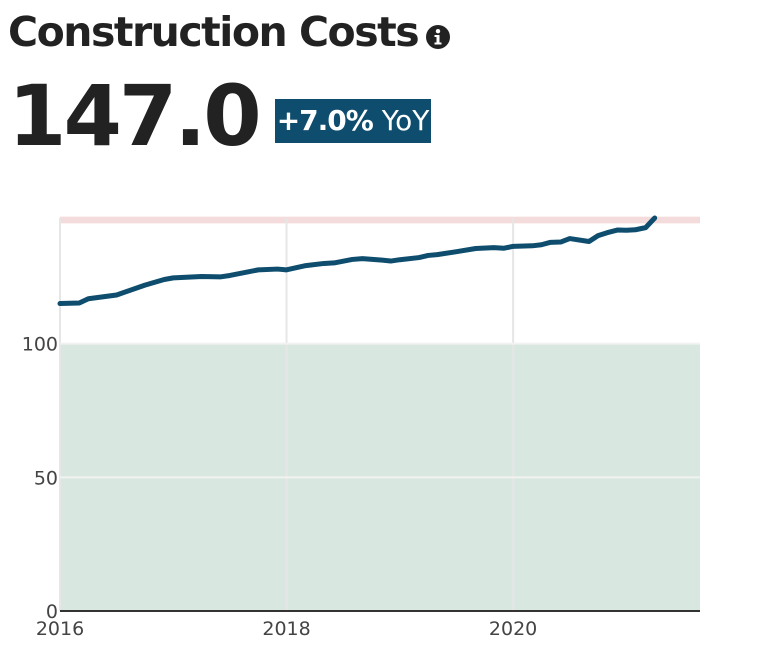 Image resolution: width=762 pixels, height=668 pixels. I want to click on chart-series, so click(357, 261).